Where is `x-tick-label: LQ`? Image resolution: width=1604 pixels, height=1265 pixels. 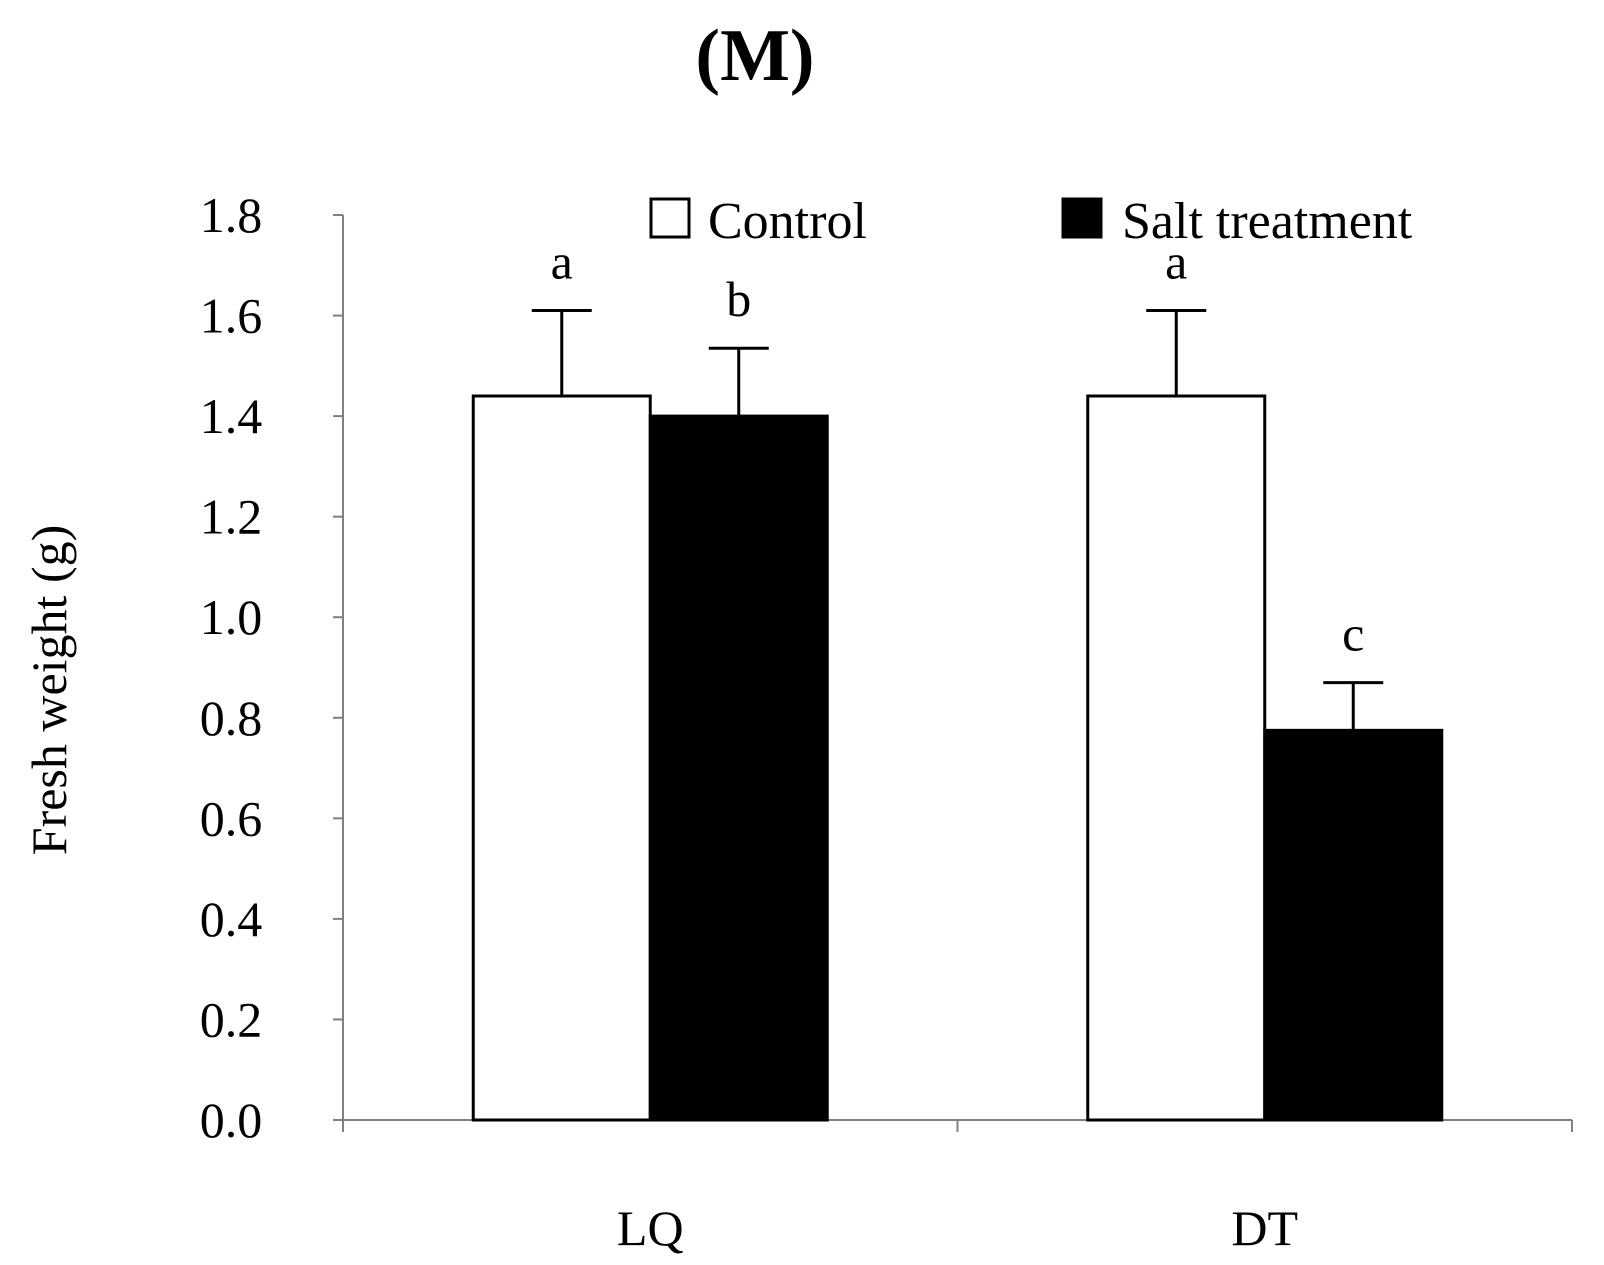 x-tick-label: LQ is located at coordinates (650, 1228).